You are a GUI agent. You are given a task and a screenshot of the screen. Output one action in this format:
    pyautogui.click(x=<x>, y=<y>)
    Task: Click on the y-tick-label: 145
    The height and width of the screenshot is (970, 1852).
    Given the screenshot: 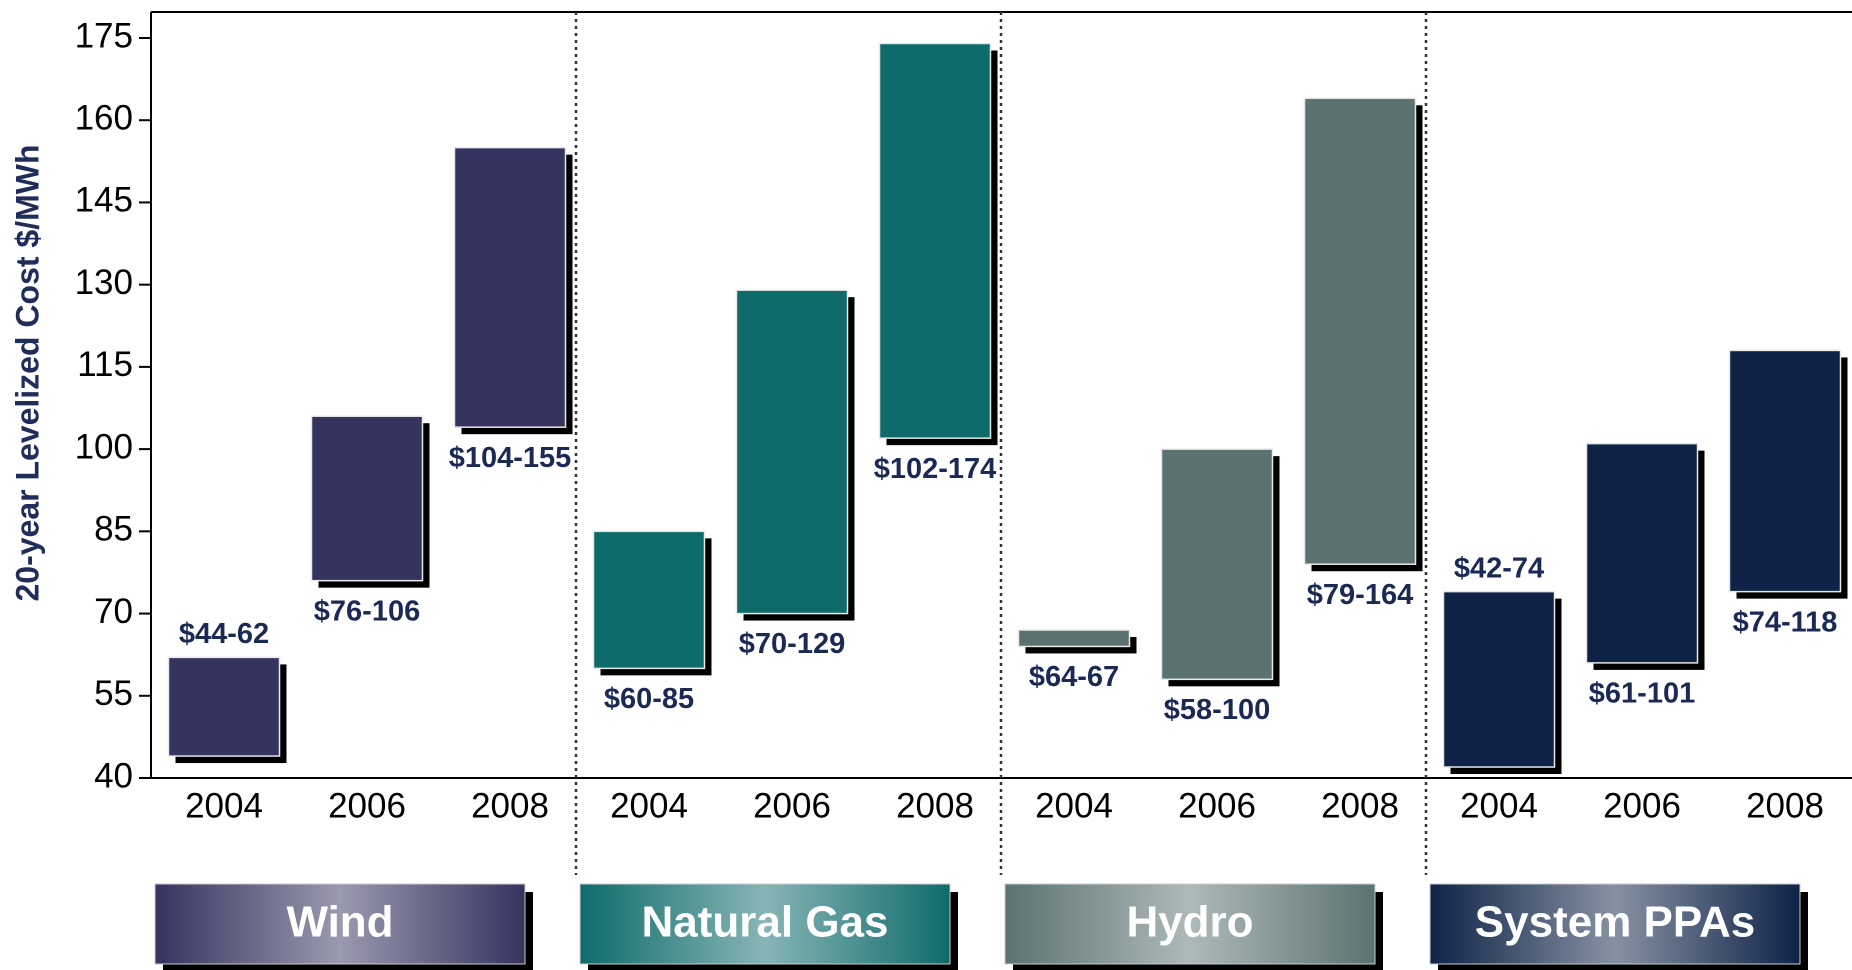 What is the action you would take?
    pyautogui.click(x=104, y=200)
    